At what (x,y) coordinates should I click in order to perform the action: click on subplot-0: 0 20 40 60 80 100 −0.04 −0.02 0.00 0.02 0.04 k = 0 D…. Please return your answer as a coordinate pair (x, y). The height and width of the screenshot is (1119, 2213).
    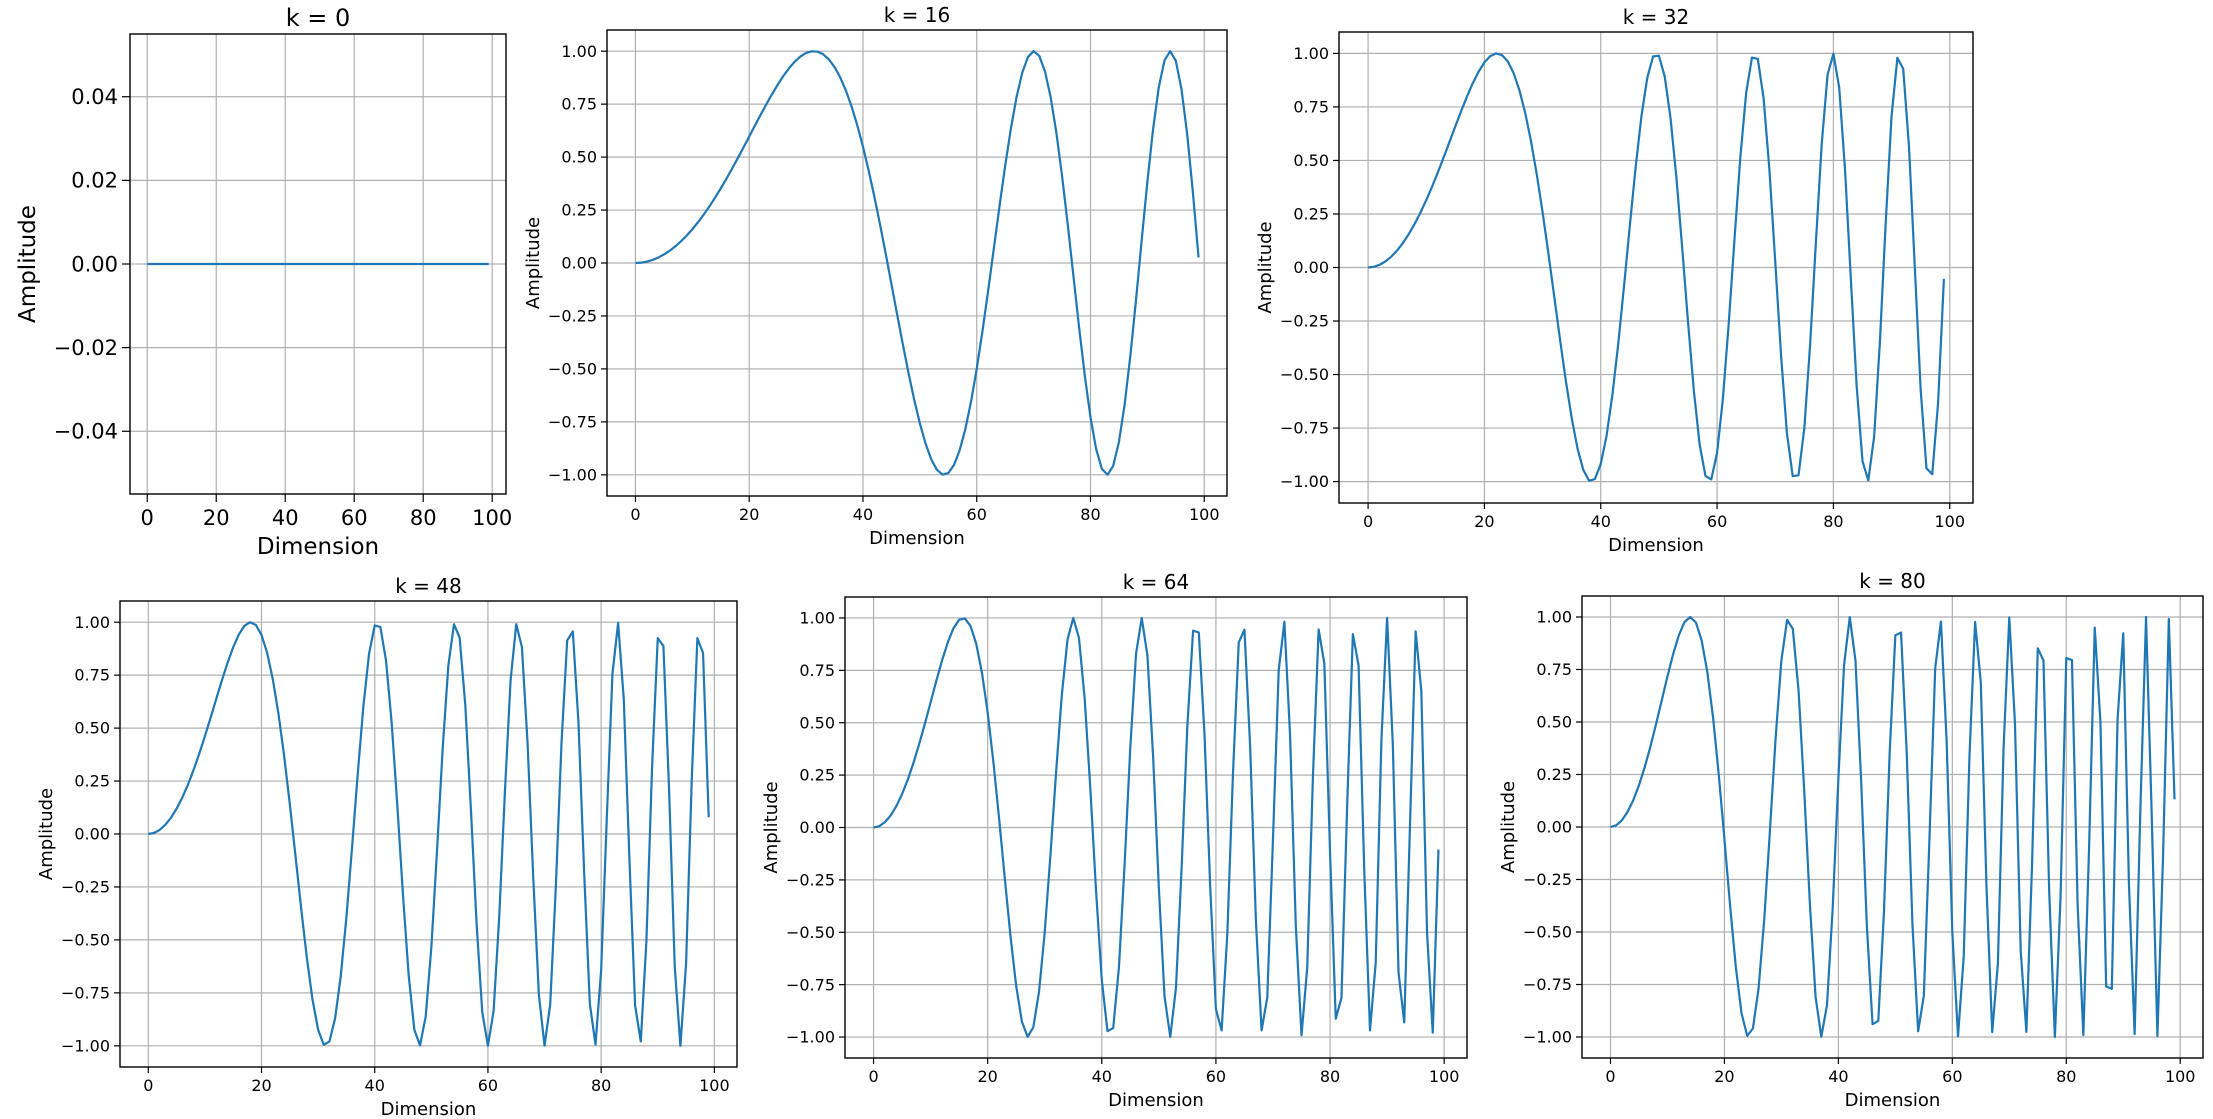
    Looking at the image, I should click on (263, 282).